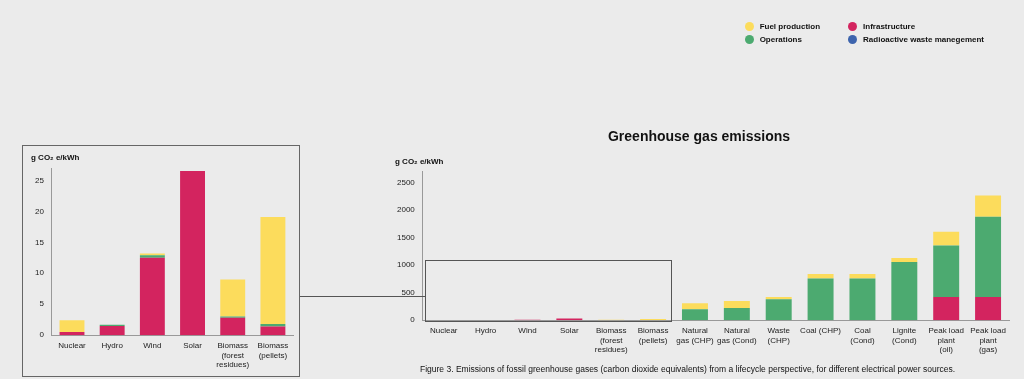 The height and width of the screenshot is (379, 1024). What do you see at coordinates (699, 136) in the screenshot?
I see `chart-title: Greenhouse gas emissions` at bounding box center [699, 136].